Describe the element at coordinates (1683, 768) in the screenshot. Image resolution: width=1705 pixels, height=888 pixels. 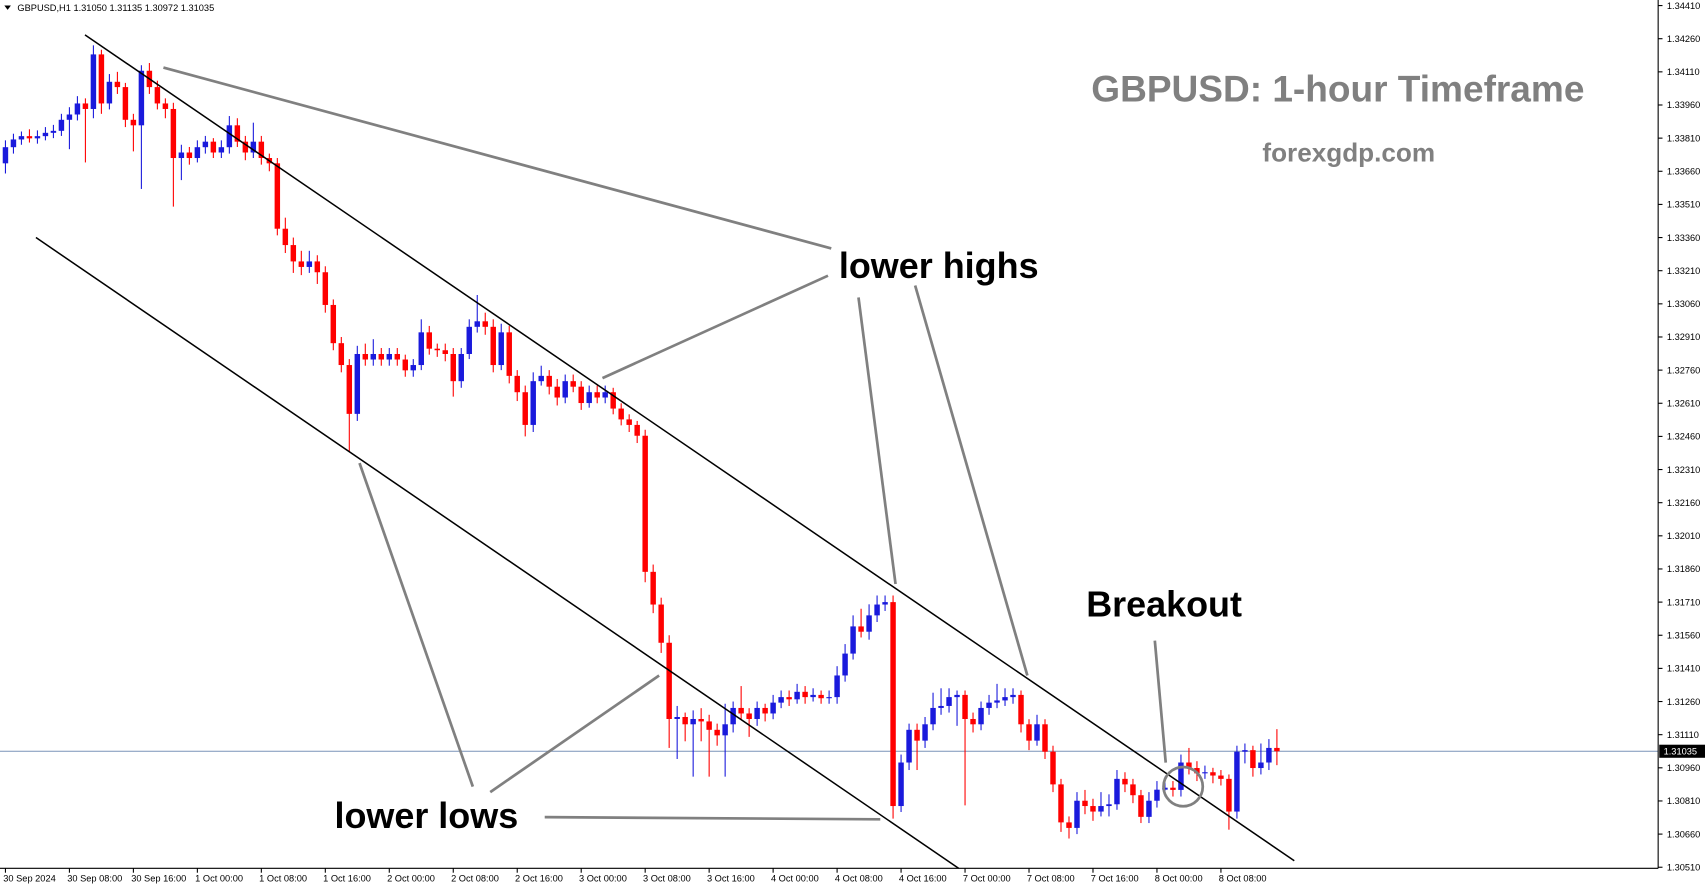
I see `y-tick-label: 1.30960` at that location.